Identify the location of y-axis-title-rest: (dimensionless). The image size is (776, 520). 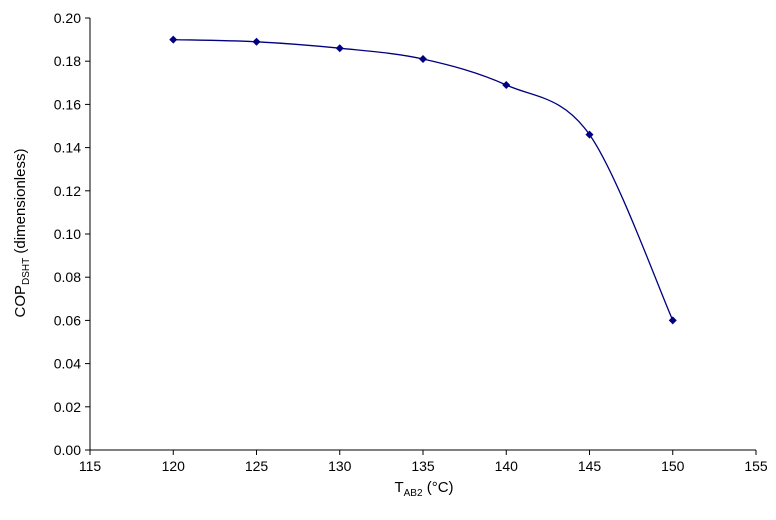
(20, 203).